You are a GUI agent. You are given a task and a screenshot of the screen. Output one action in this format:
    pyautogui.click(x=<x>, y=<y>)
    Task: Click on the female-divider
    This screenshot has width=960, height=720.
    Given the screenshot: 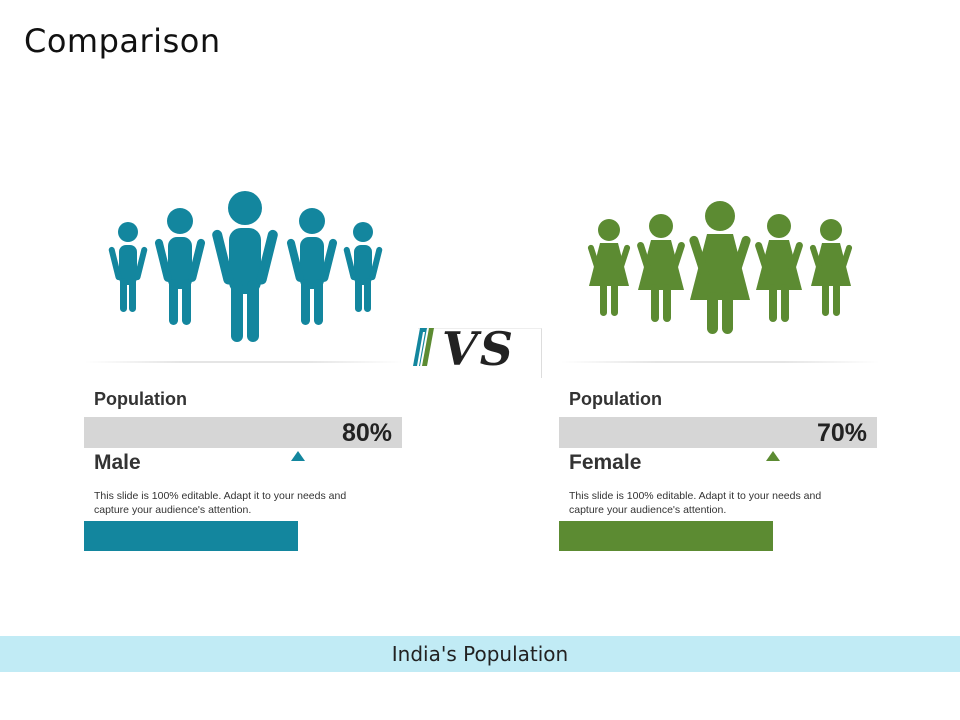 What is the action you would take?
    pyautogui.click(x=720, y=362)
    